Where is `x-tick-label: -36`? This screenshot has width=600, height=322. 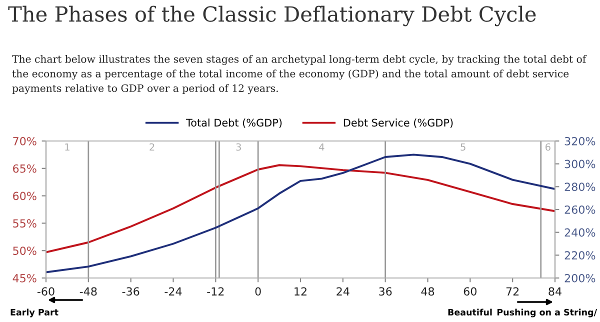 x-tick-label: -36 is located at coordinates (131, 291).